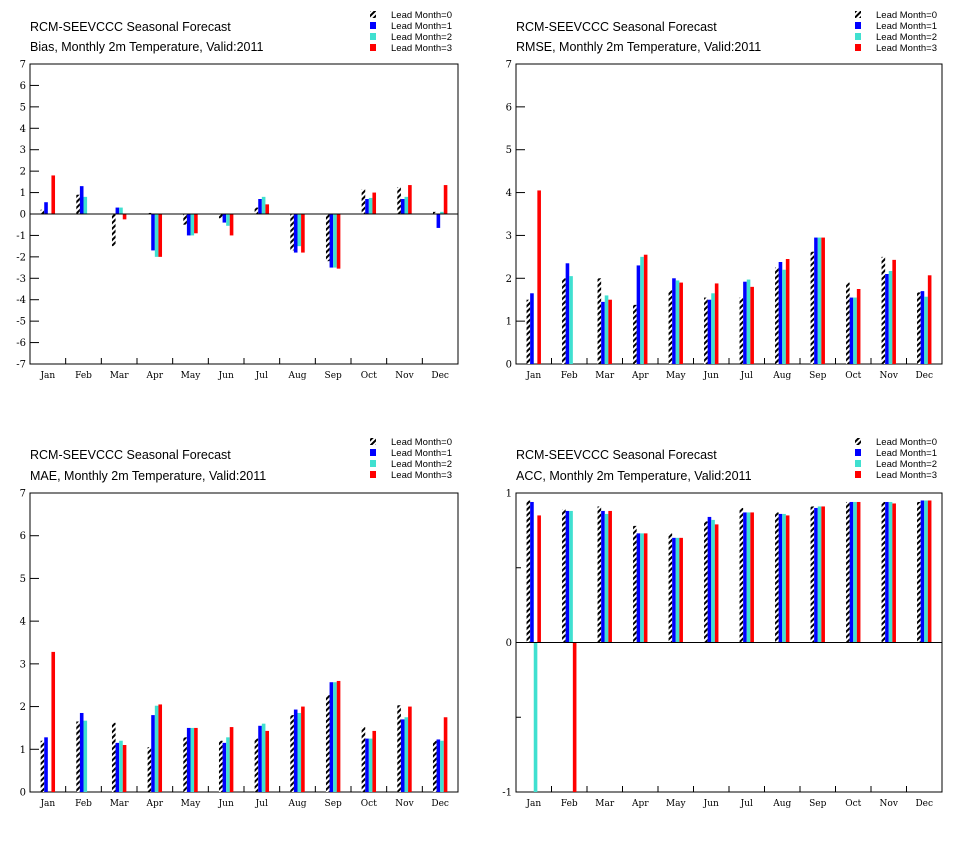 Image resolution: width=968 pixels, height=856 pixels. I want to click on bar-dec-lead2, so click(442, 766).